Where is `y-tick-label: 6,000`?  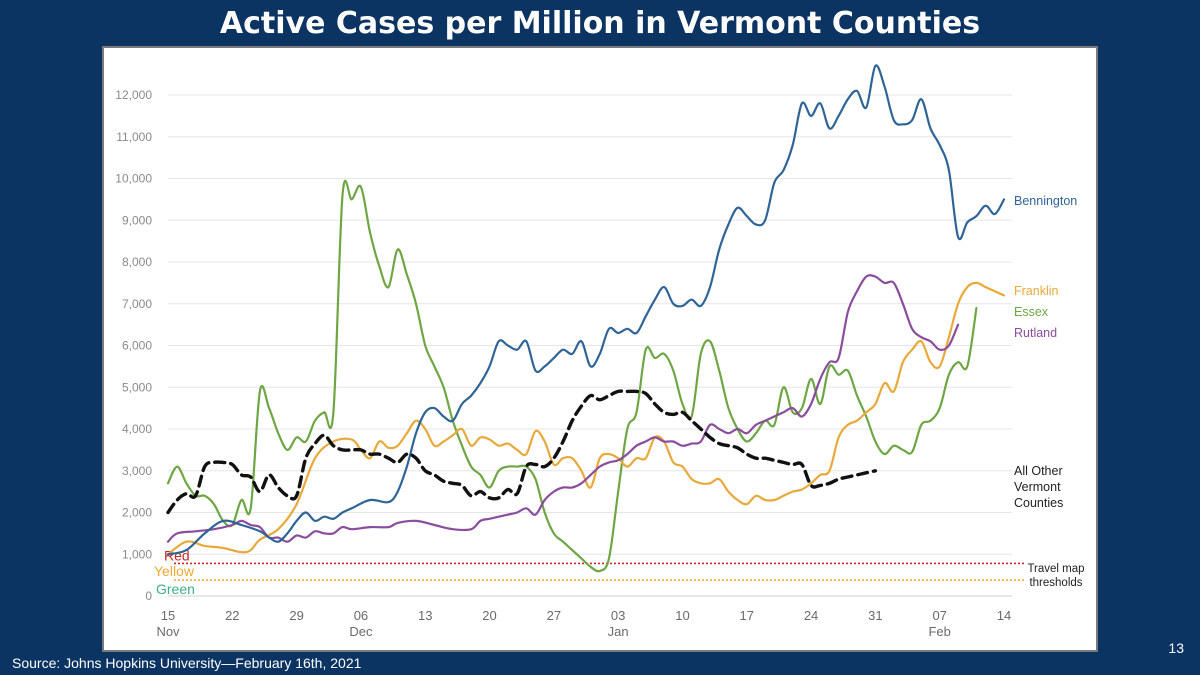 y-tick-label: 6,000 is located at coordinates (137, 346).